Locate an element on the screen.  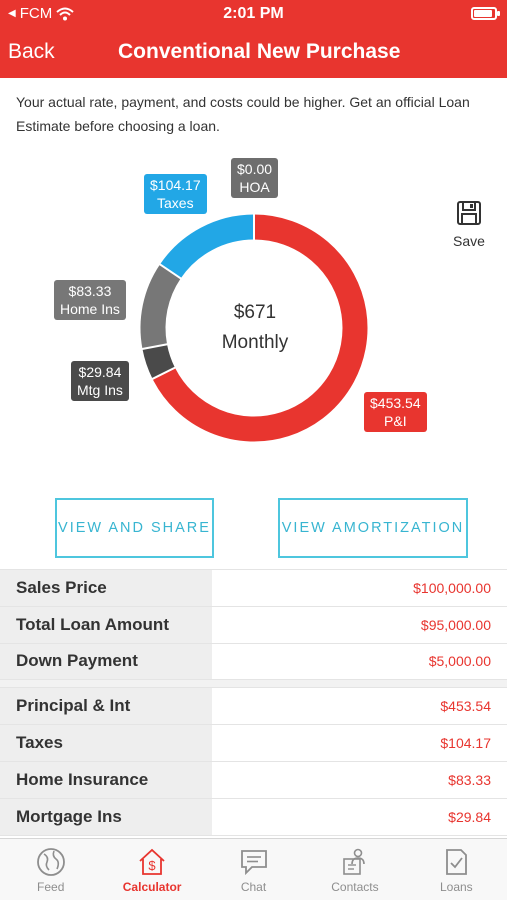
tab-label: Chat is located at coordinates (253, 887).